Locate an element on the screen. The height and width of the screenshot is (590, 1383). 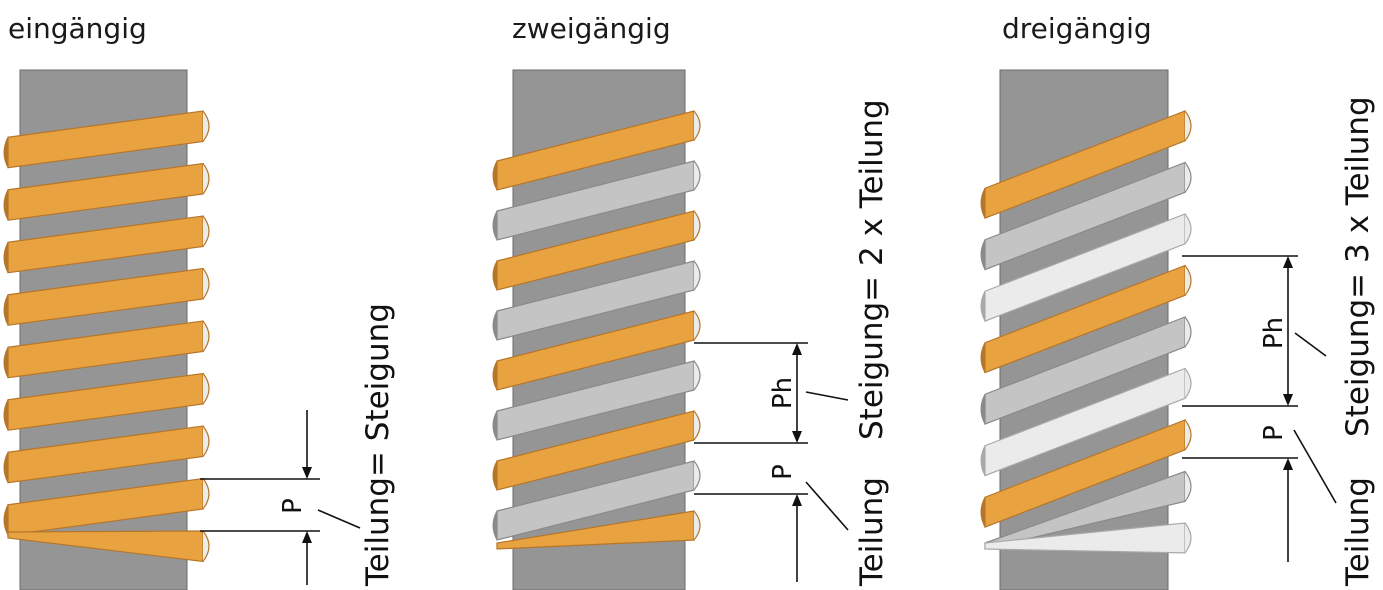
panel-title: zweigängig is located at coordinates (591, 28).